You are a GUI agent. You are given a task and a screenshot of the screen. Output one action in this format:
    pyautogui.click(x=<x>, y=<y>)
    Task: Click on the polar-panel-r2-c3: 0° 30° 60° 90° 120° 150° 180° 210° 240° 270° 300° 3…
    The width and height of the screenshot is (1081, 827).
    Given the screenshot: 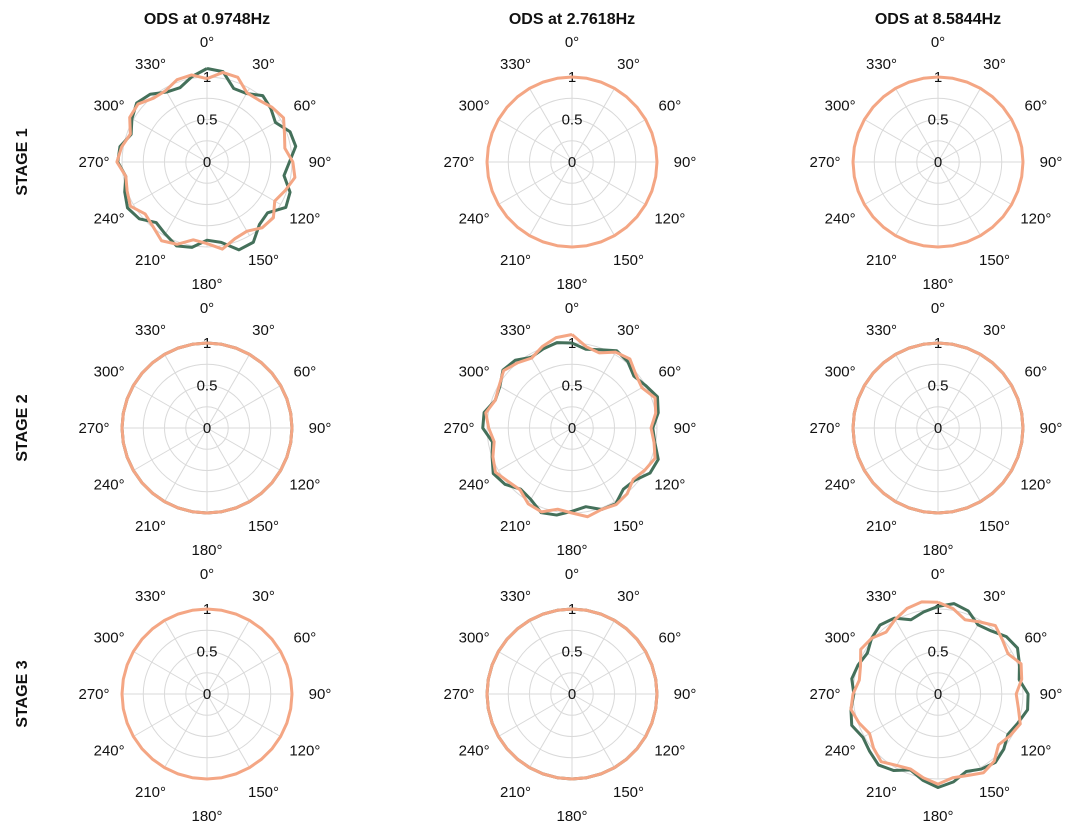 What is the action you would take?
    pyautogui.click(x=935, y=429)
    